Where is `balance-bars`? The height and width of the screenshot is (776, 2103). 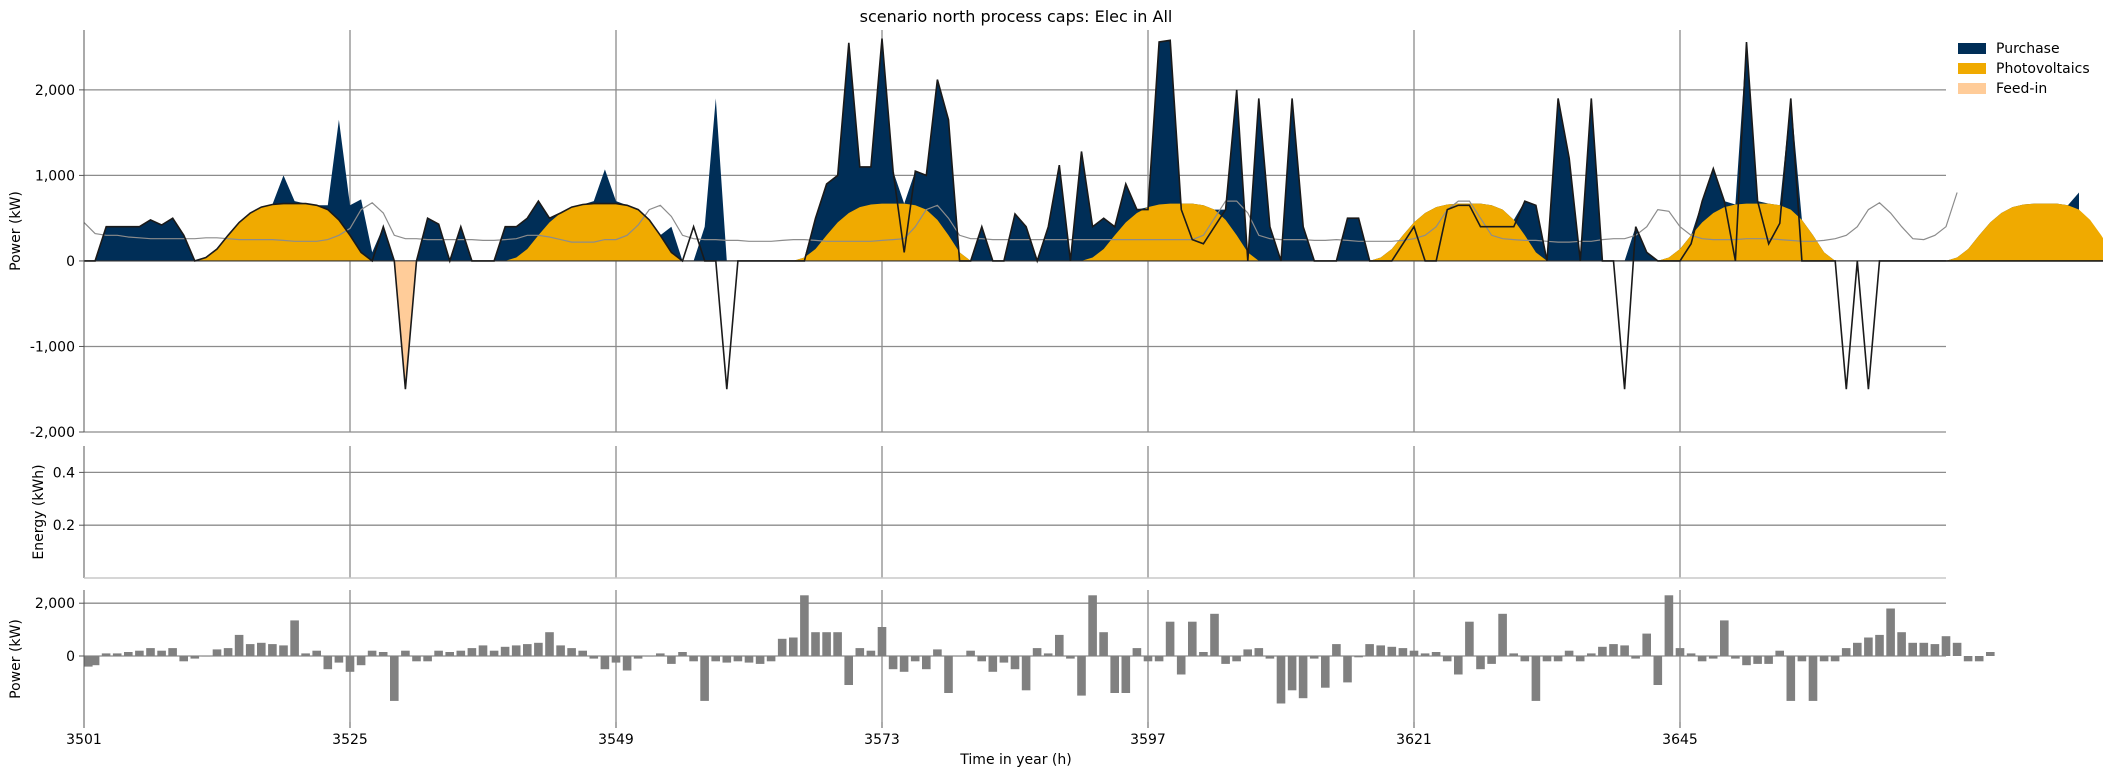 balance-bars is located at coordinates (1039, 649).